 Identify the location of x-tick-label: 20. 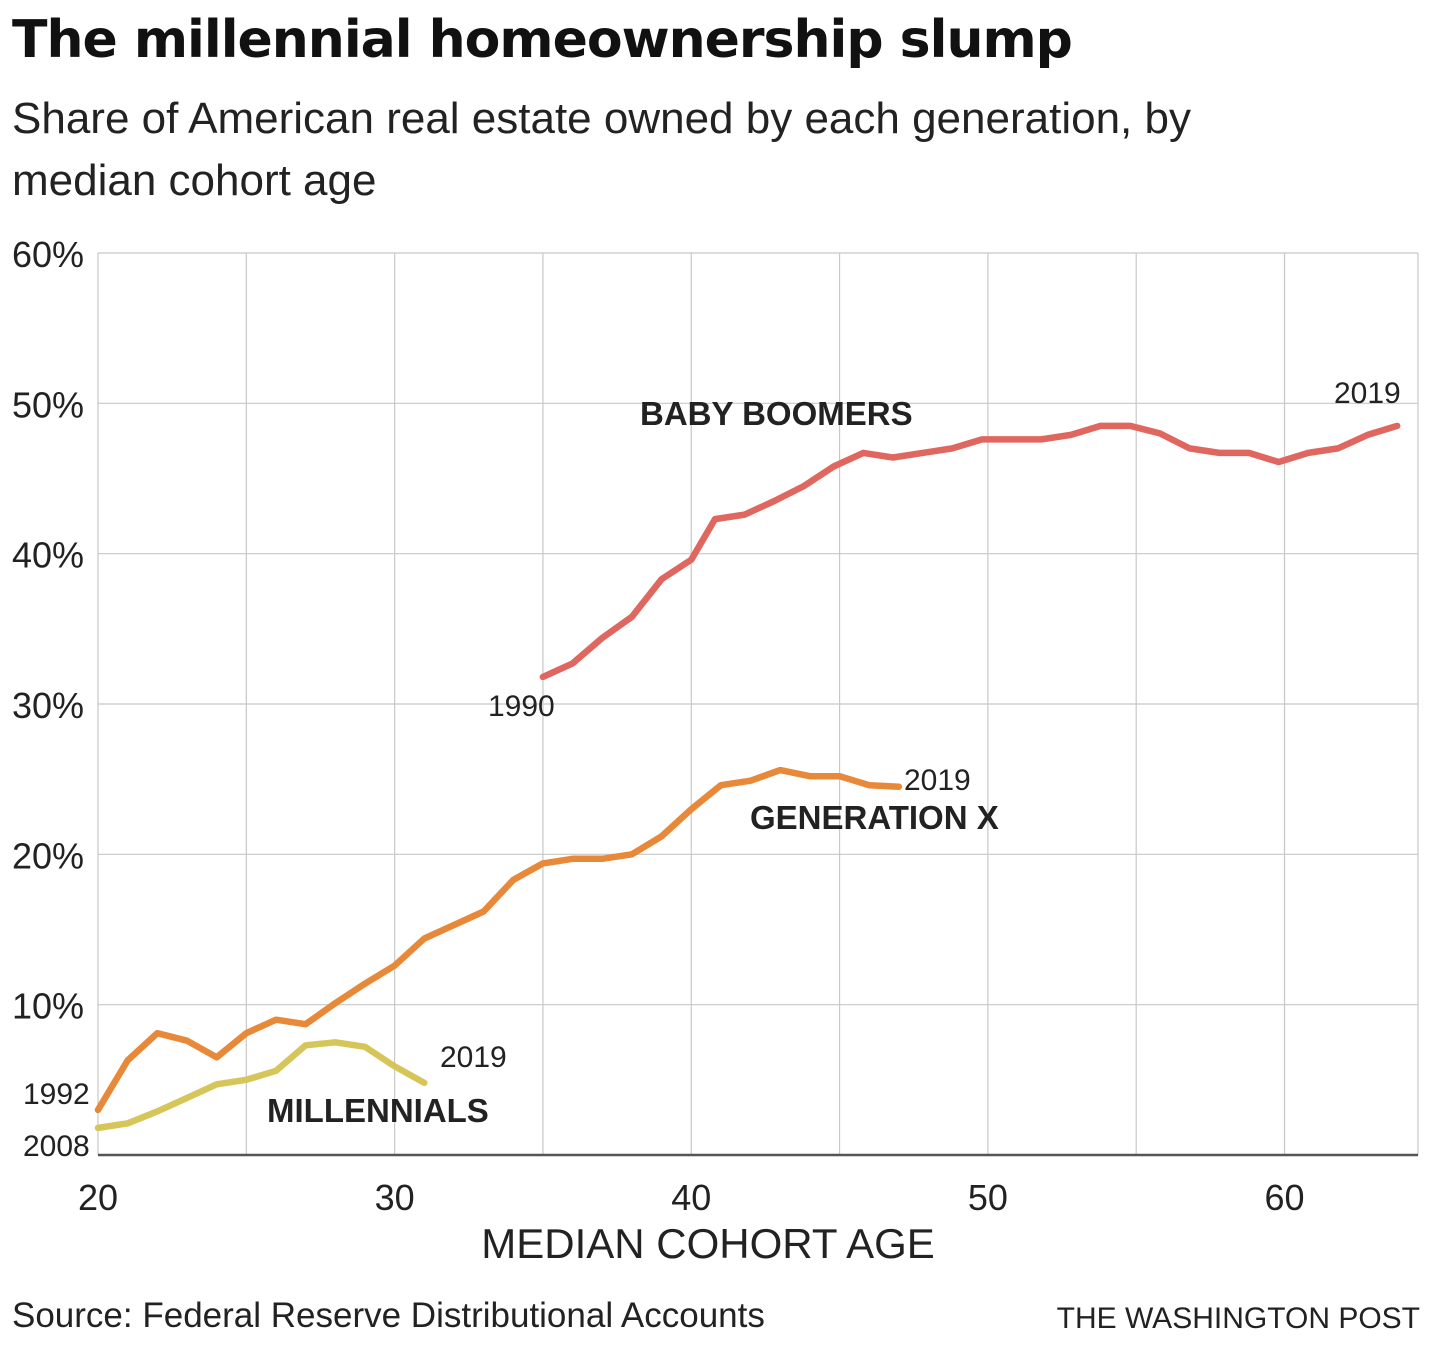
(98, 1197).